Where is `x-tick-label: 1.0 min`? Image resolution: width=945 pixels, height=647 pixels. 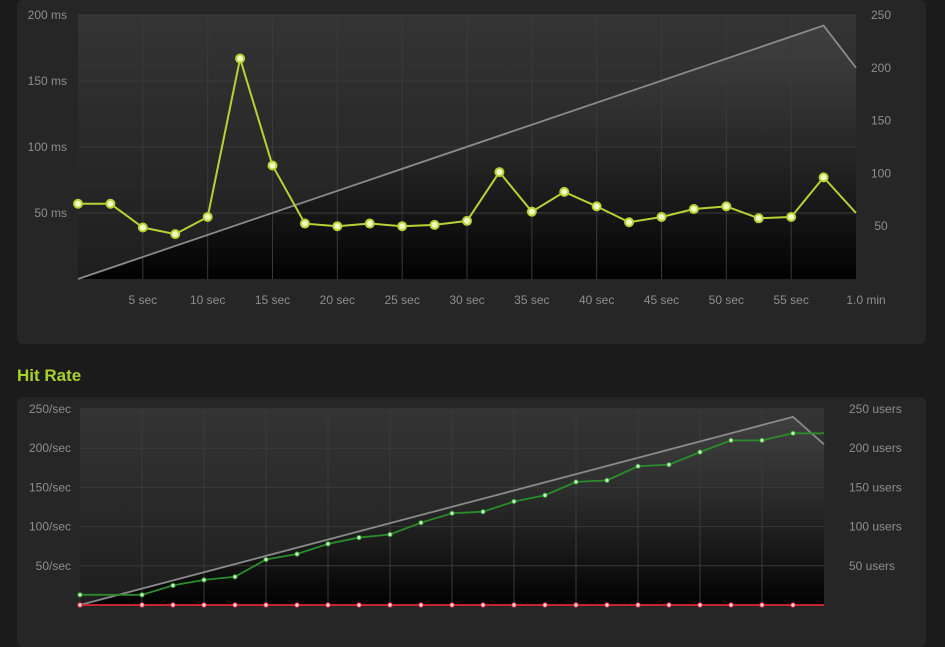 x-tick-label: 1.0 min is located at coordinates (865, 300).